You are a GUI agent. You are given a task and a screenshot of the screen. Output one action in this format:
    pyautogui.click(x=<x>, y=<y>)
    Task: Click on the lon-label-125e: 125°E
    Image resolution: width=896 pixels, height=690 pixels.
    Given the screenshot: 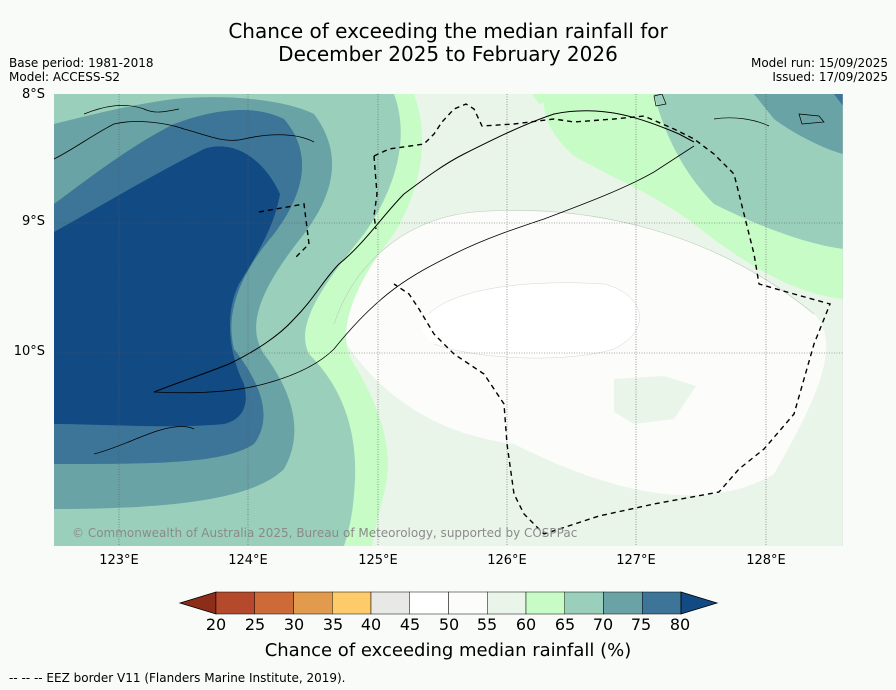 What is the action you would take?
    pyautogui.click(x=378, y=560)
    